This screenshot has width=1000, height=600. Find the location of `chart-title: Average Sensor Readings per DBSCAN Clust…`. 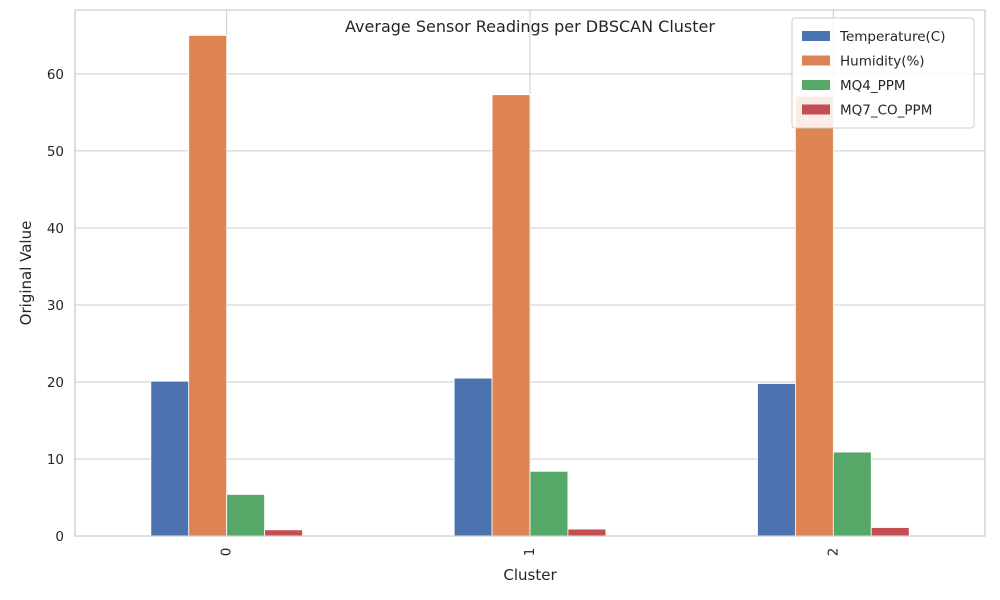

chart-title: Average Sensor Readings per DBSCAN Clust… is located at coordinates (530, 26).